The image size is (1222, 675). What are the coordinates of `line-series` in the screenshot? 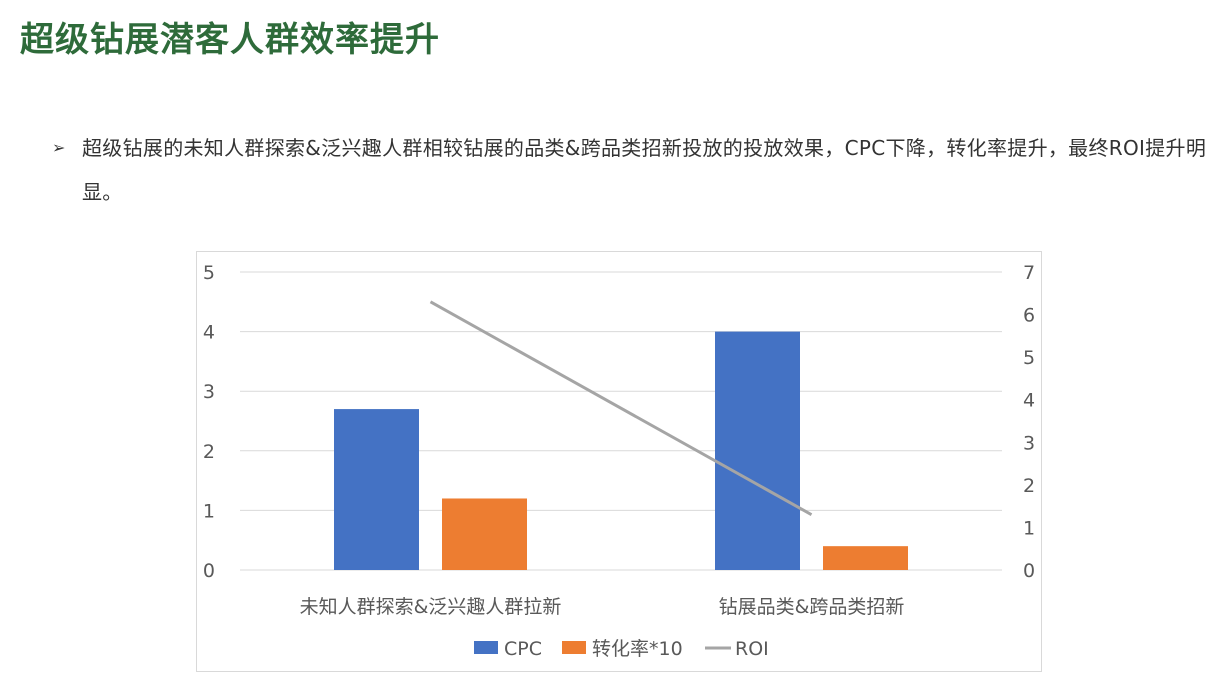 It's located at (621, 408).